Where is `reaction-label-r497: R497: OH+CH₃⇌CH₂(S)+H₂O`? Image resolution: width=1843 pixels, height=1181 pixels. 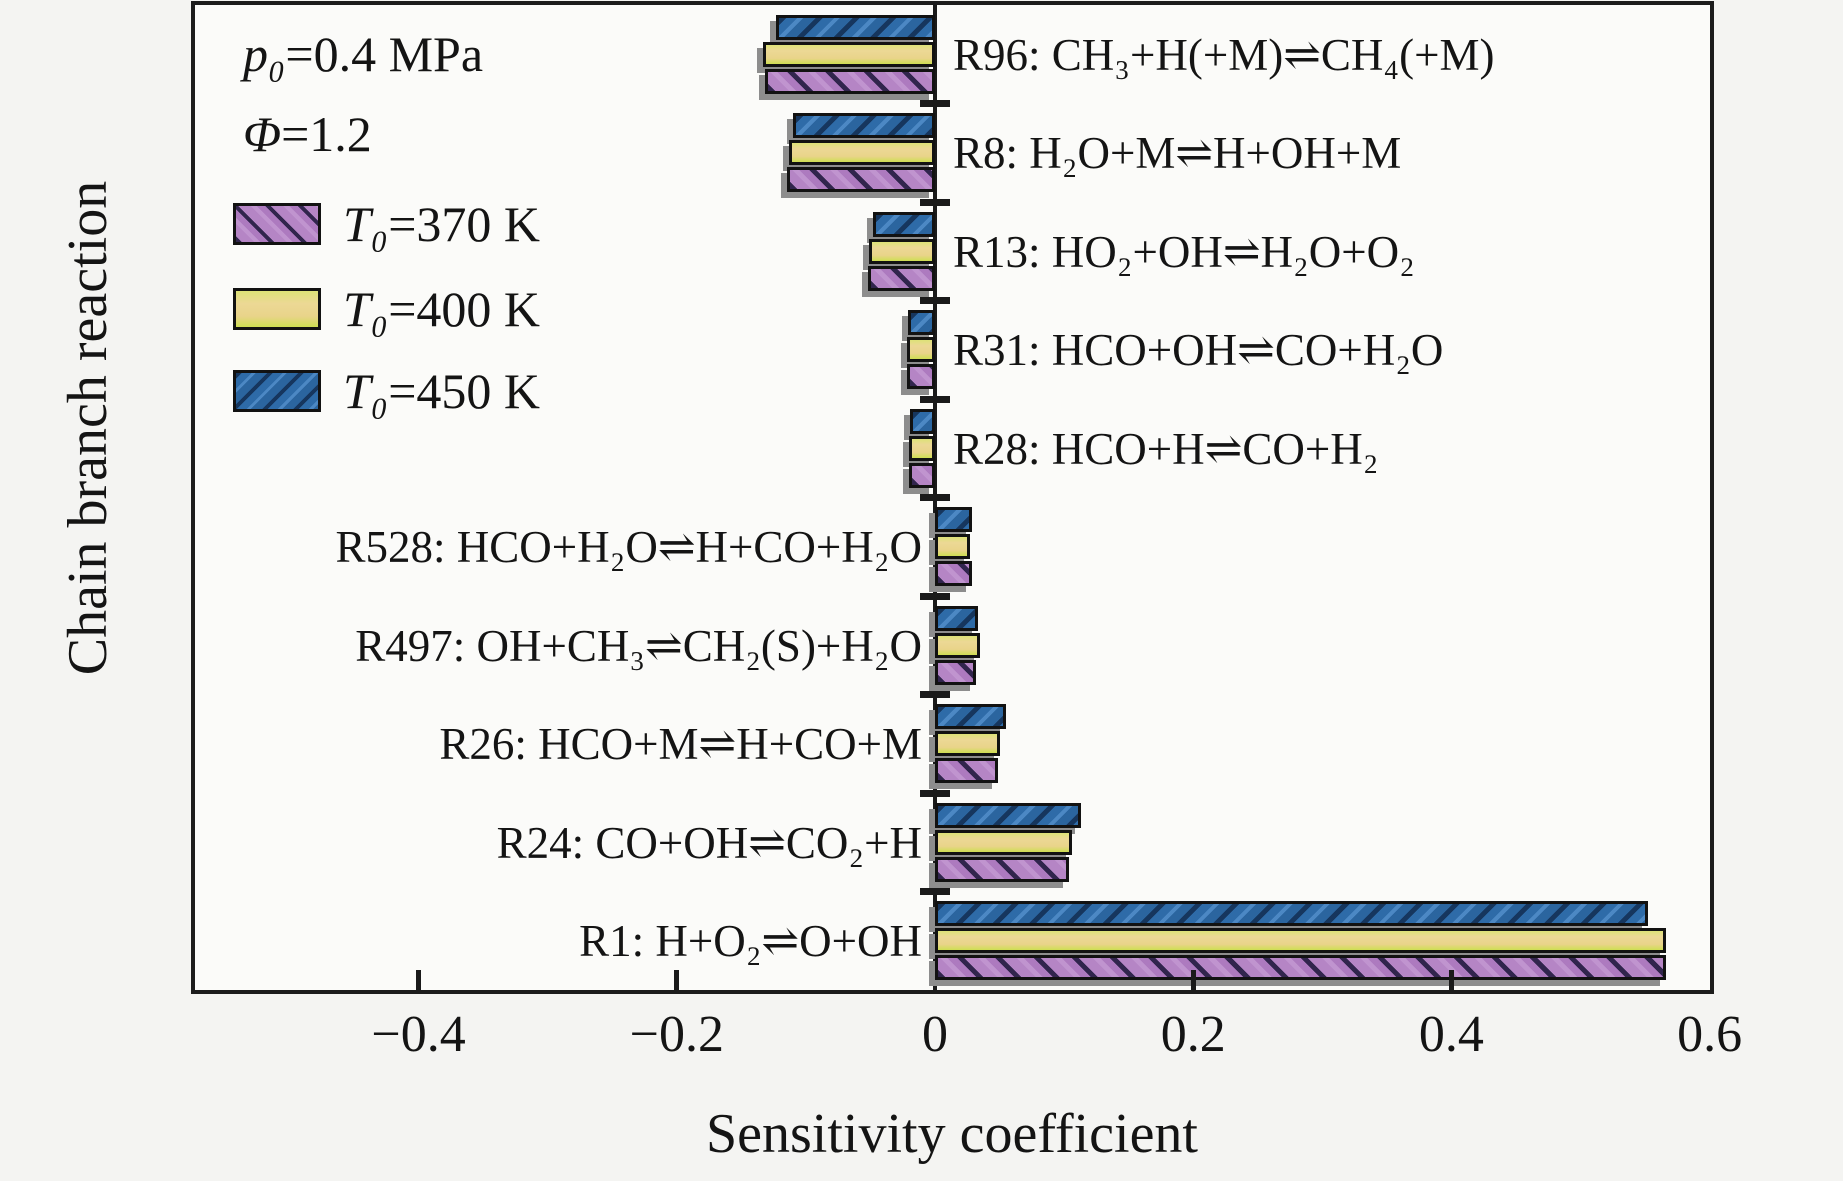 reaction-label-r497: R497: OH+CH₃⇌CH₂(S)+H₂O is located at coordinates (638, 645).